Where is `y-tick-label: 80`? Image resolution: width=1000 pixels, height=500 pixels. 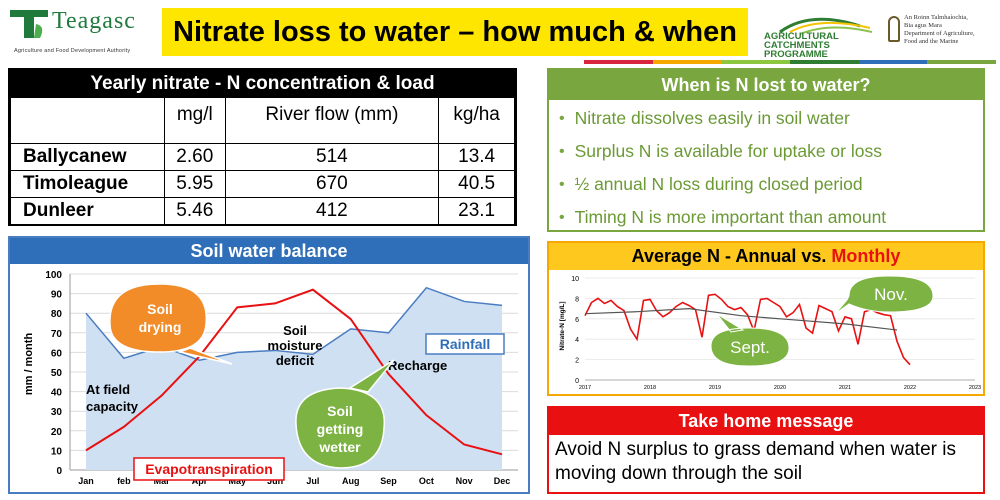
y-tick-label: 80 is located at coordinates (57, 314).